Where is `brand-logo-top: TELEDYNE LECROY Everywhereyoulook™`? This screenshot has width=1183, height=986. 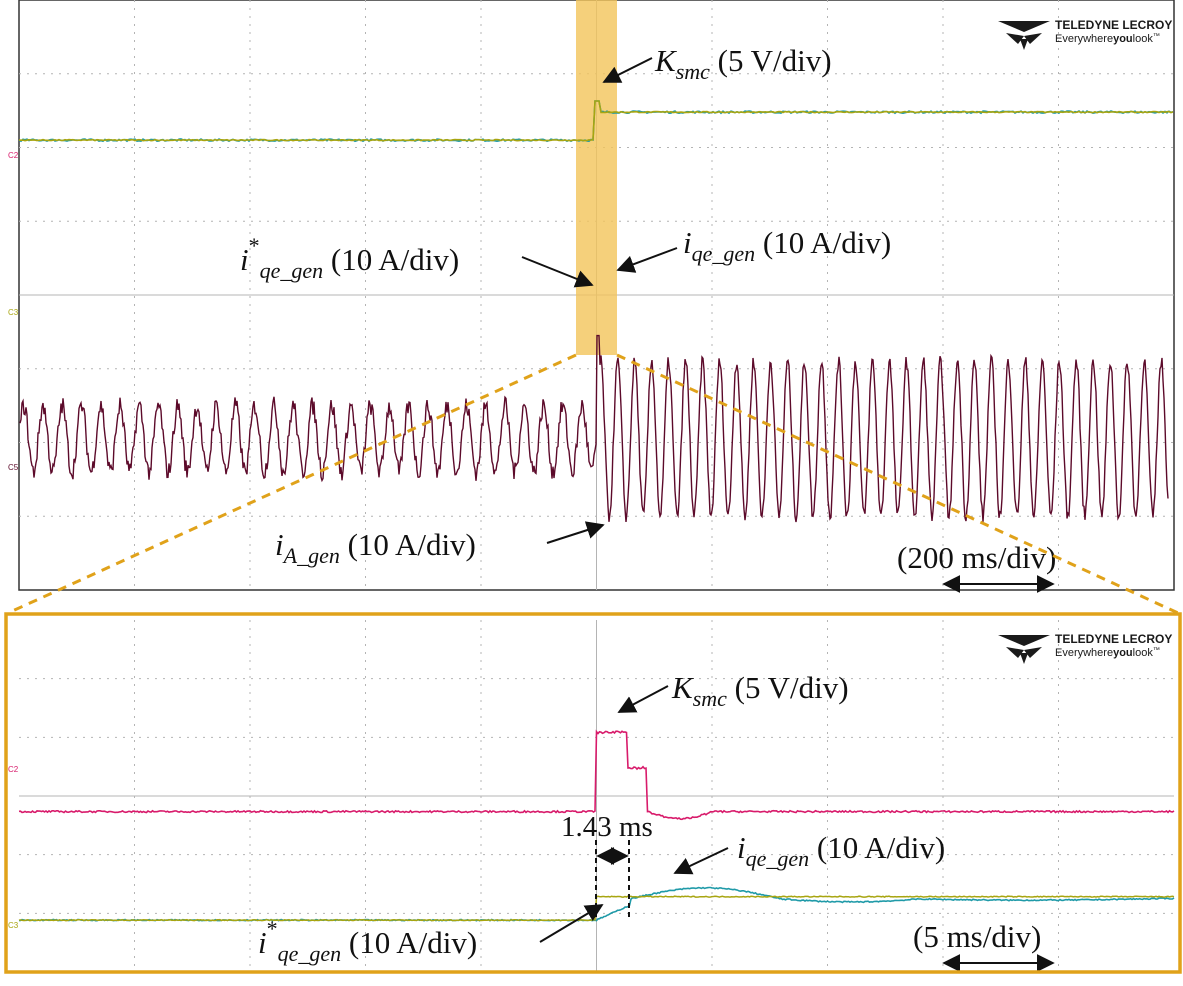
brand-logo-top: TELEDYNE LECROY Everywhereyoulook™ is located at coordinates (1085, 34).